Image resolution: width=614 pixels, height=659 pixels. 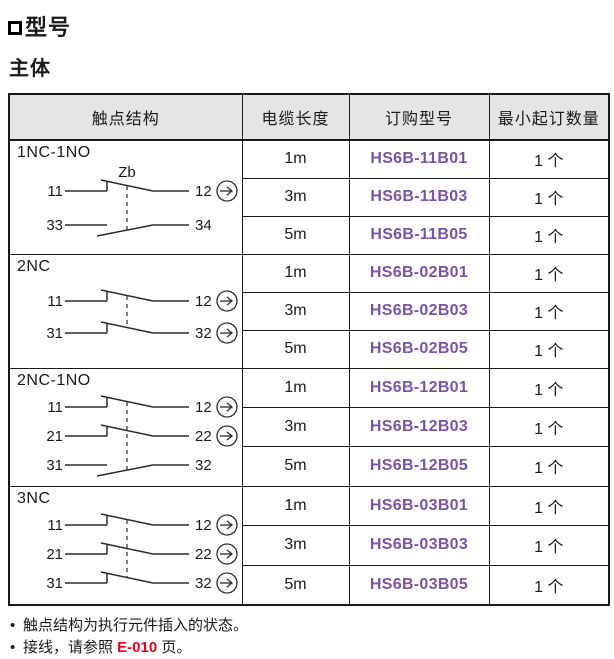 I want to click on model-number: HS6B-03B03, so click(x=419, y=545).